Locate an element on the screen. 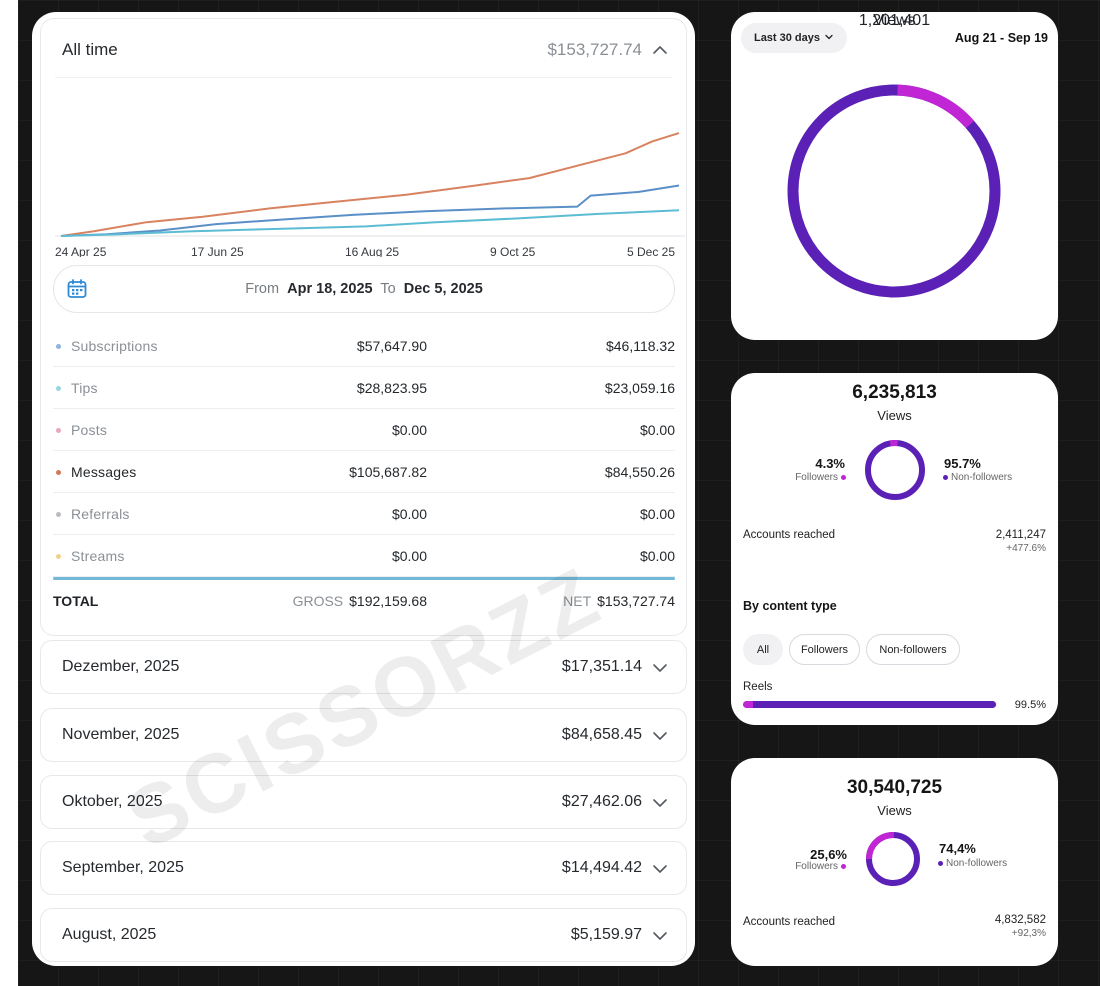 Image resolution: width=1100 pixels, height=986 pixels. source-name: Tips is located at coordinates (84, 388).